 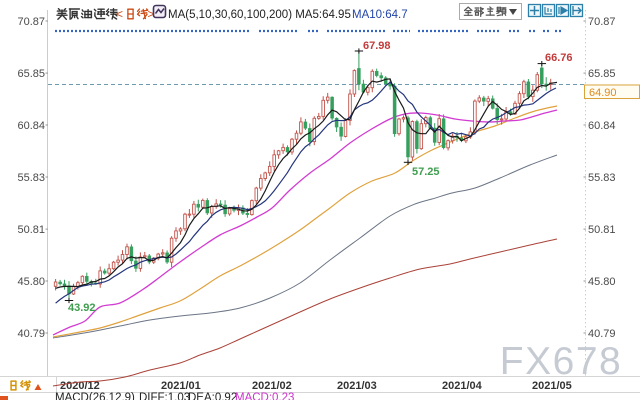 I want to click on svg-text: DIFF:1.03, so click(x=164, y=396).